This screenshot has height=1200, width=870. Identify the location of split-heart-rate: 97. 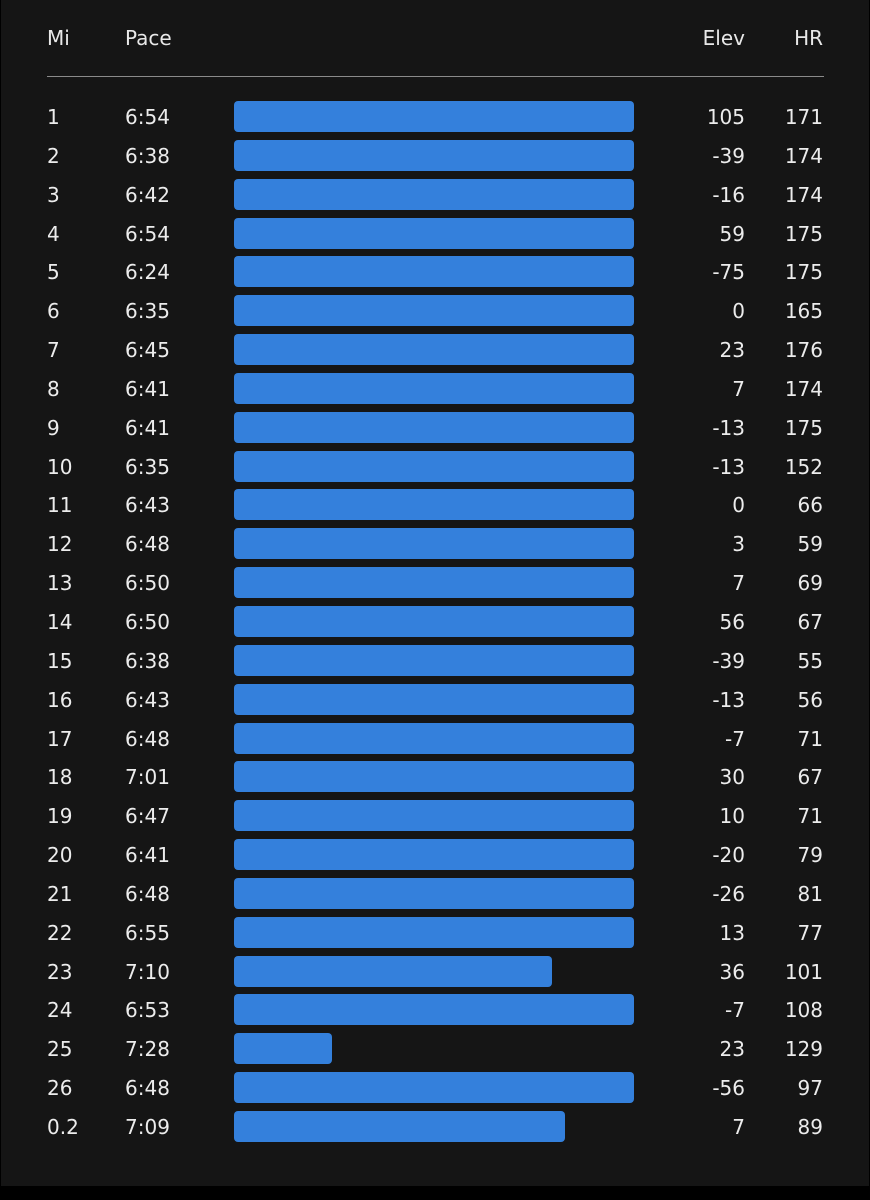
(810, 1088).